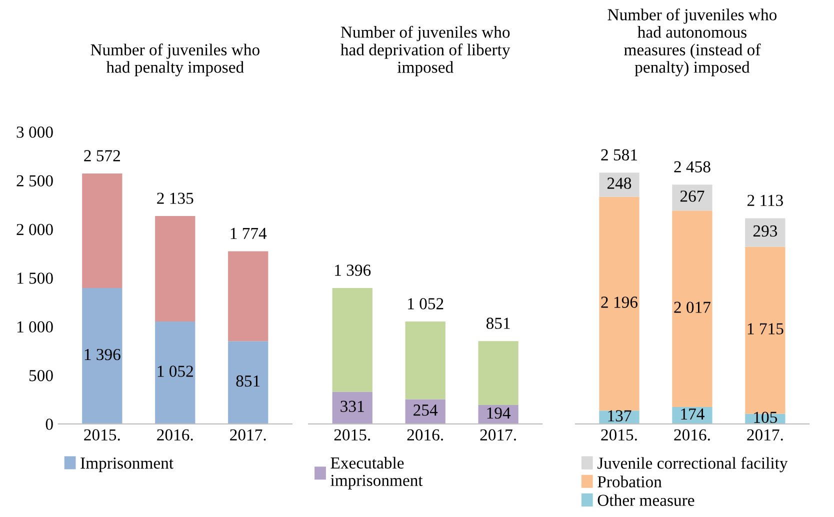 The image size is (834, 517). What do you see at coordinates (425, 51) in the screenshot?
I see `chart-title: Number of juveniles who had deprivation of liberty imposed` at bounding box center [425, 51].